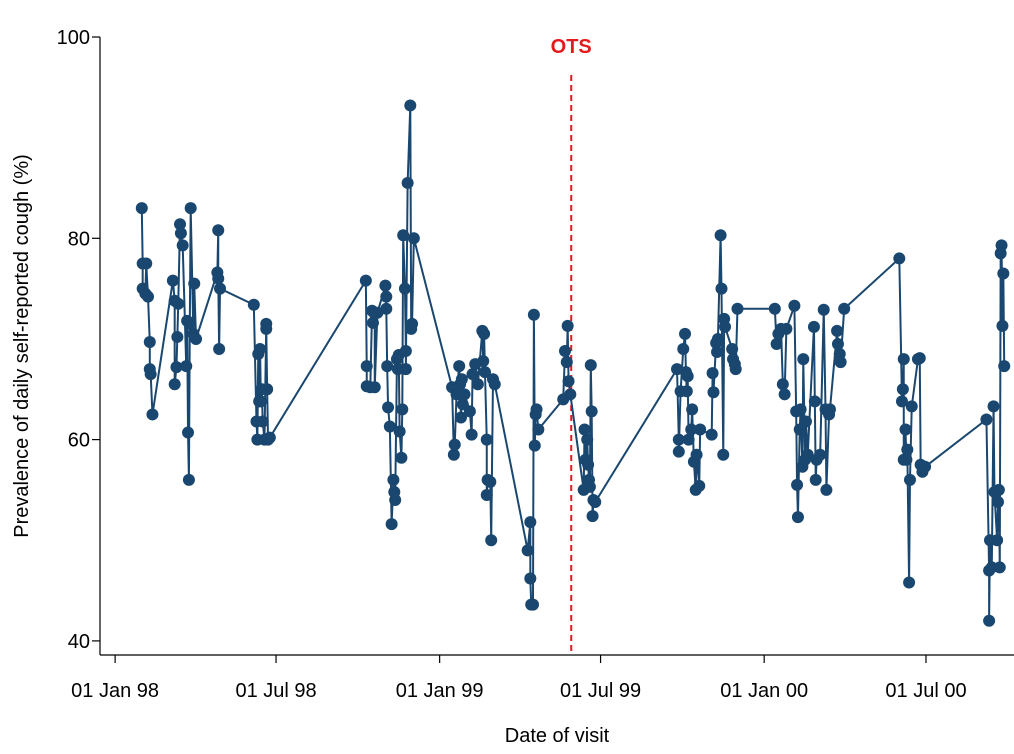 The width and height of the screenshot is (1014, 754). Describe the element at coordinates (557, 736) in the screenshot. I see `x-axis-label: Date of visit` at that location.